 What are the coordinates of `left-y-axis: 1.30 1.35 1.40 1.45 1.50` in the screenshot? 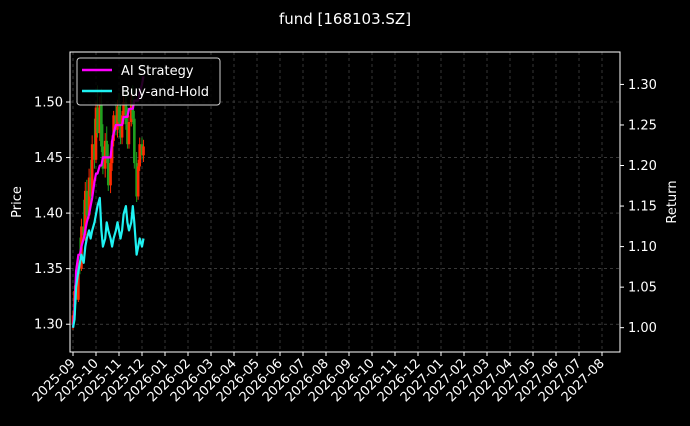 It's located at (52, 214).